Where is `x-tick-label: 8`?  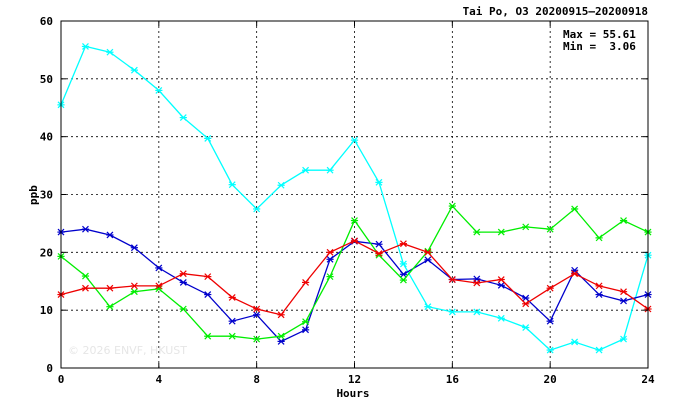
x-tick-label: 8 is located at coordinates (256, 379).